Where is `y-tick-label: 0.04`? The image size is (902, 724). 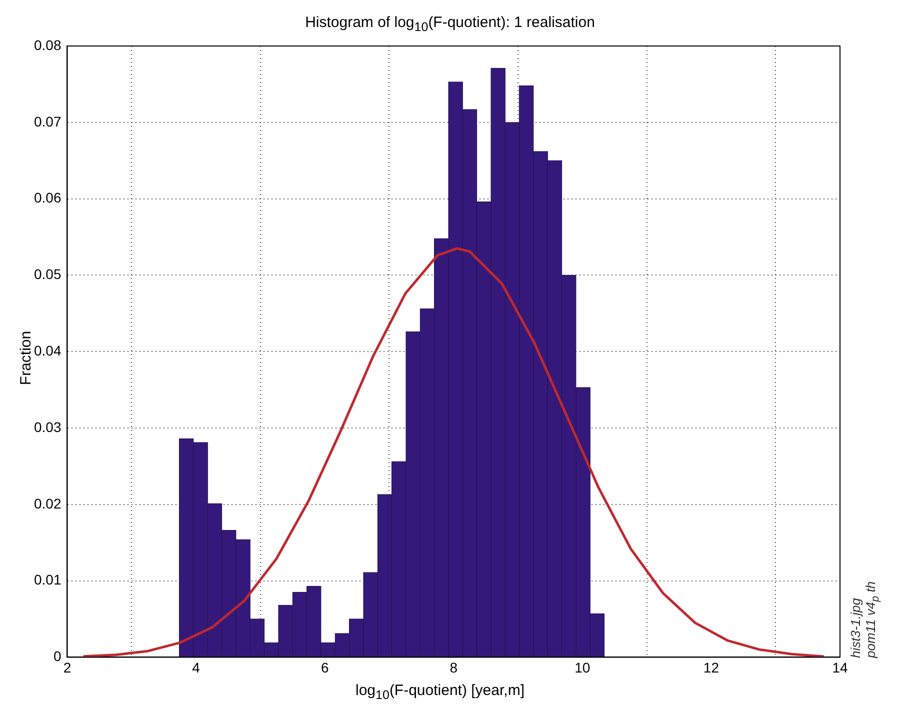
y-tick-label: 0.04 is located at coordinates (48, 350).